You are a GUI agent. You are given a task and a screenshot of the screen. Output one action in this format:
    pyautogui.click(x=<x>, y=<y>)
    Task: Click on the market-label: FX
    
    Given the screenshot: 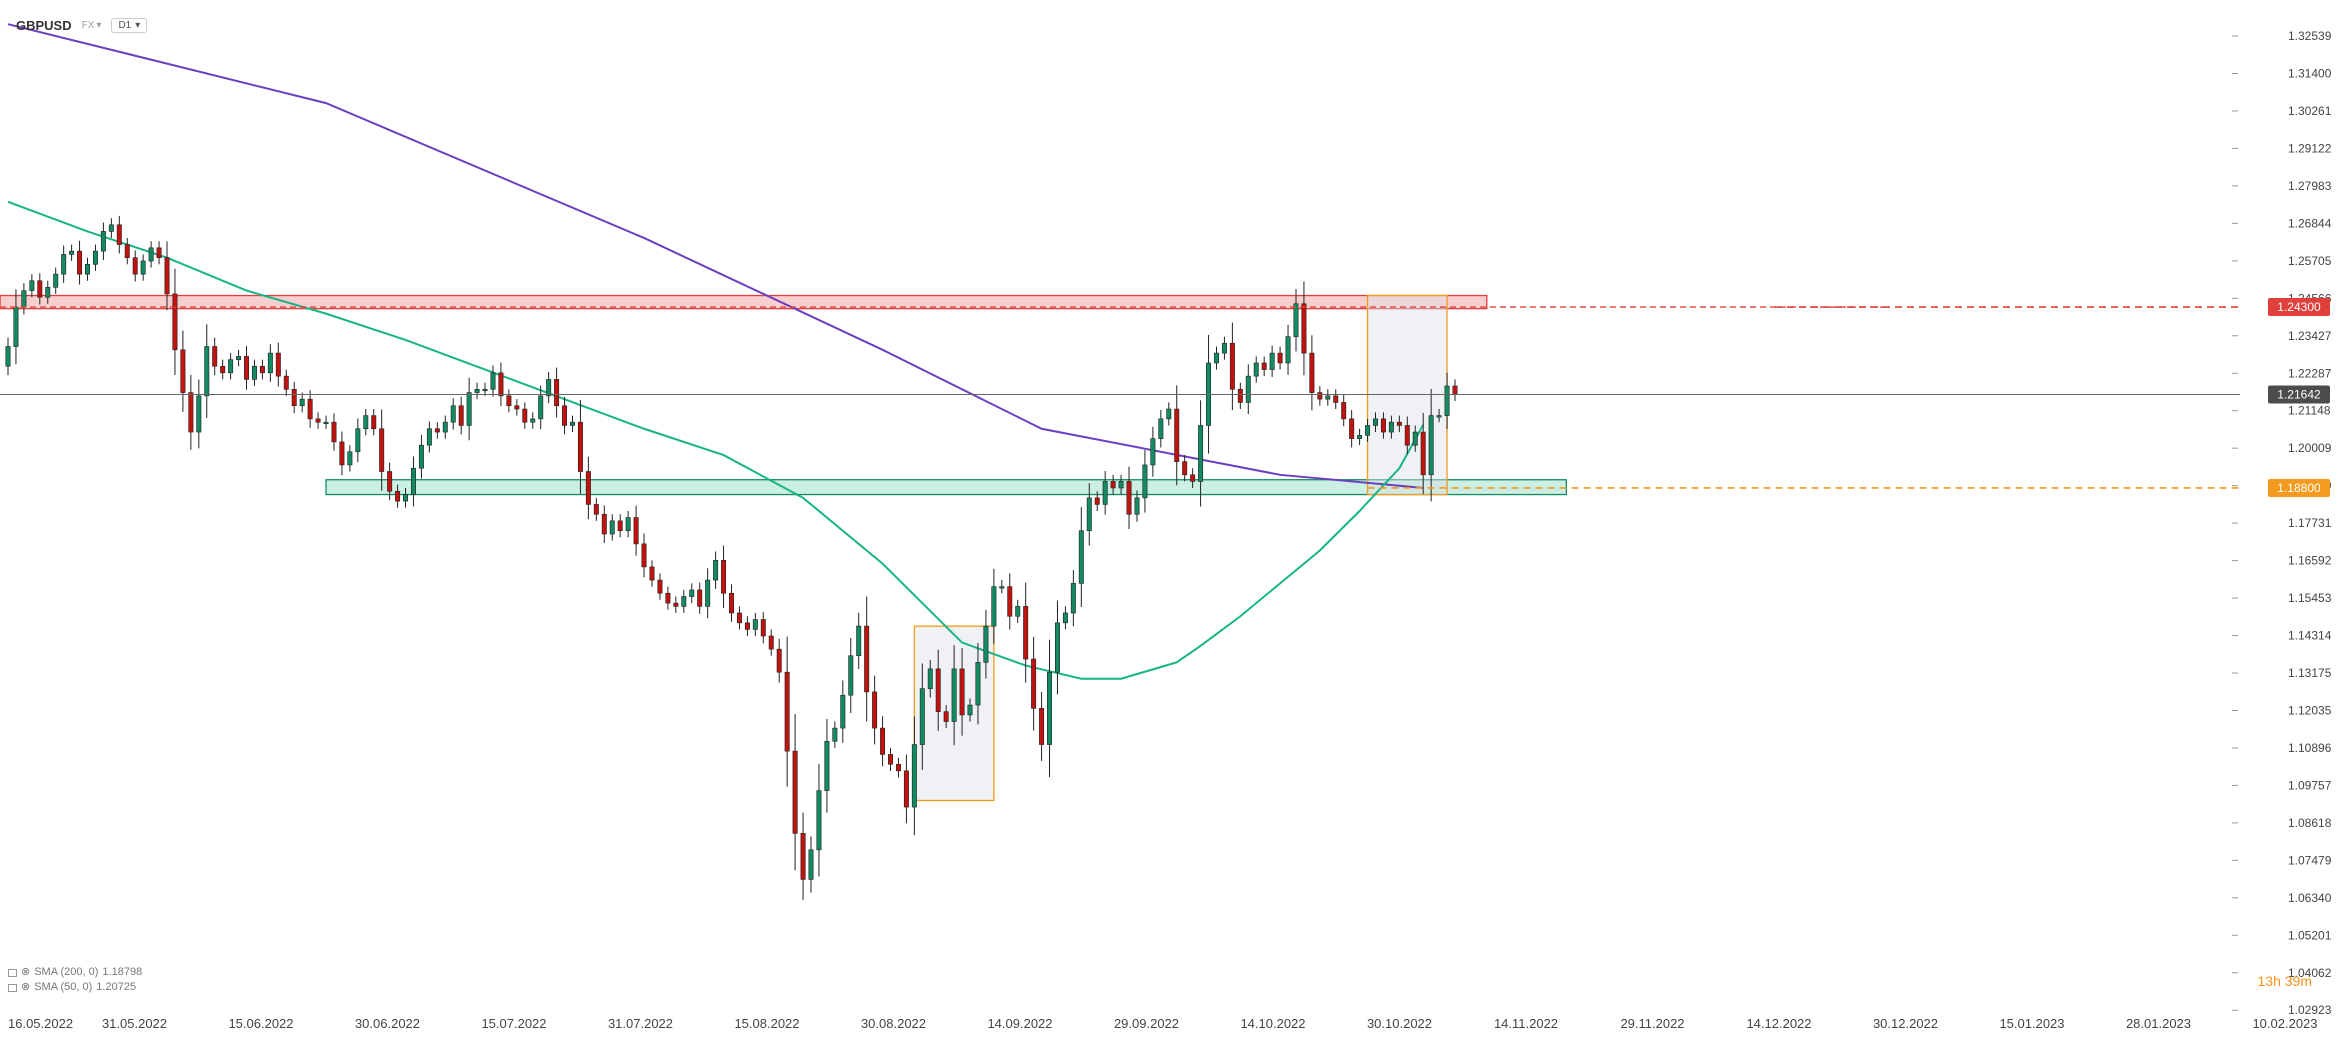 What is the action you would take?
    pyautogui.click(x=88, y=25)
    